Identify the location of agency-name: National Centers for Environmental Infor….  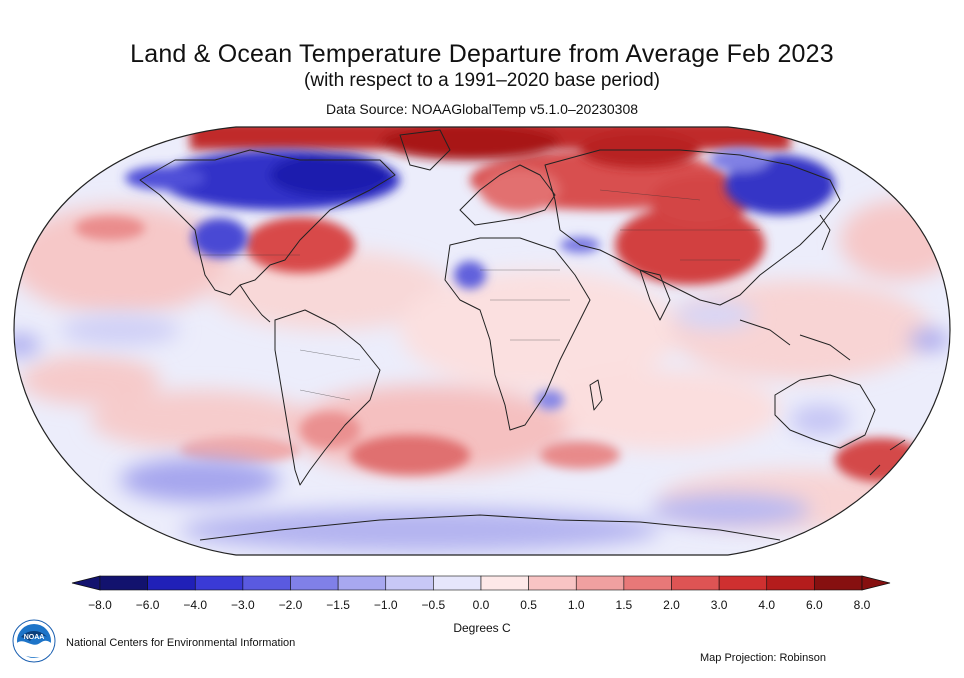
(181, 643).